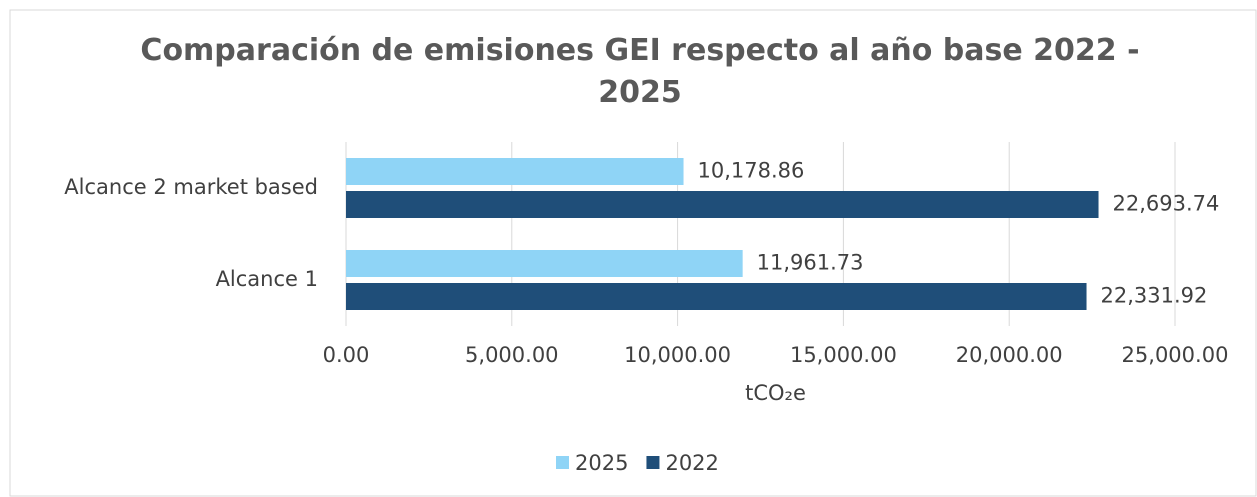 Image resolution: width=1257 pixels, height=497 pixels. I want to click on x-tick-label: 20,000.00, so click(1009, 355).